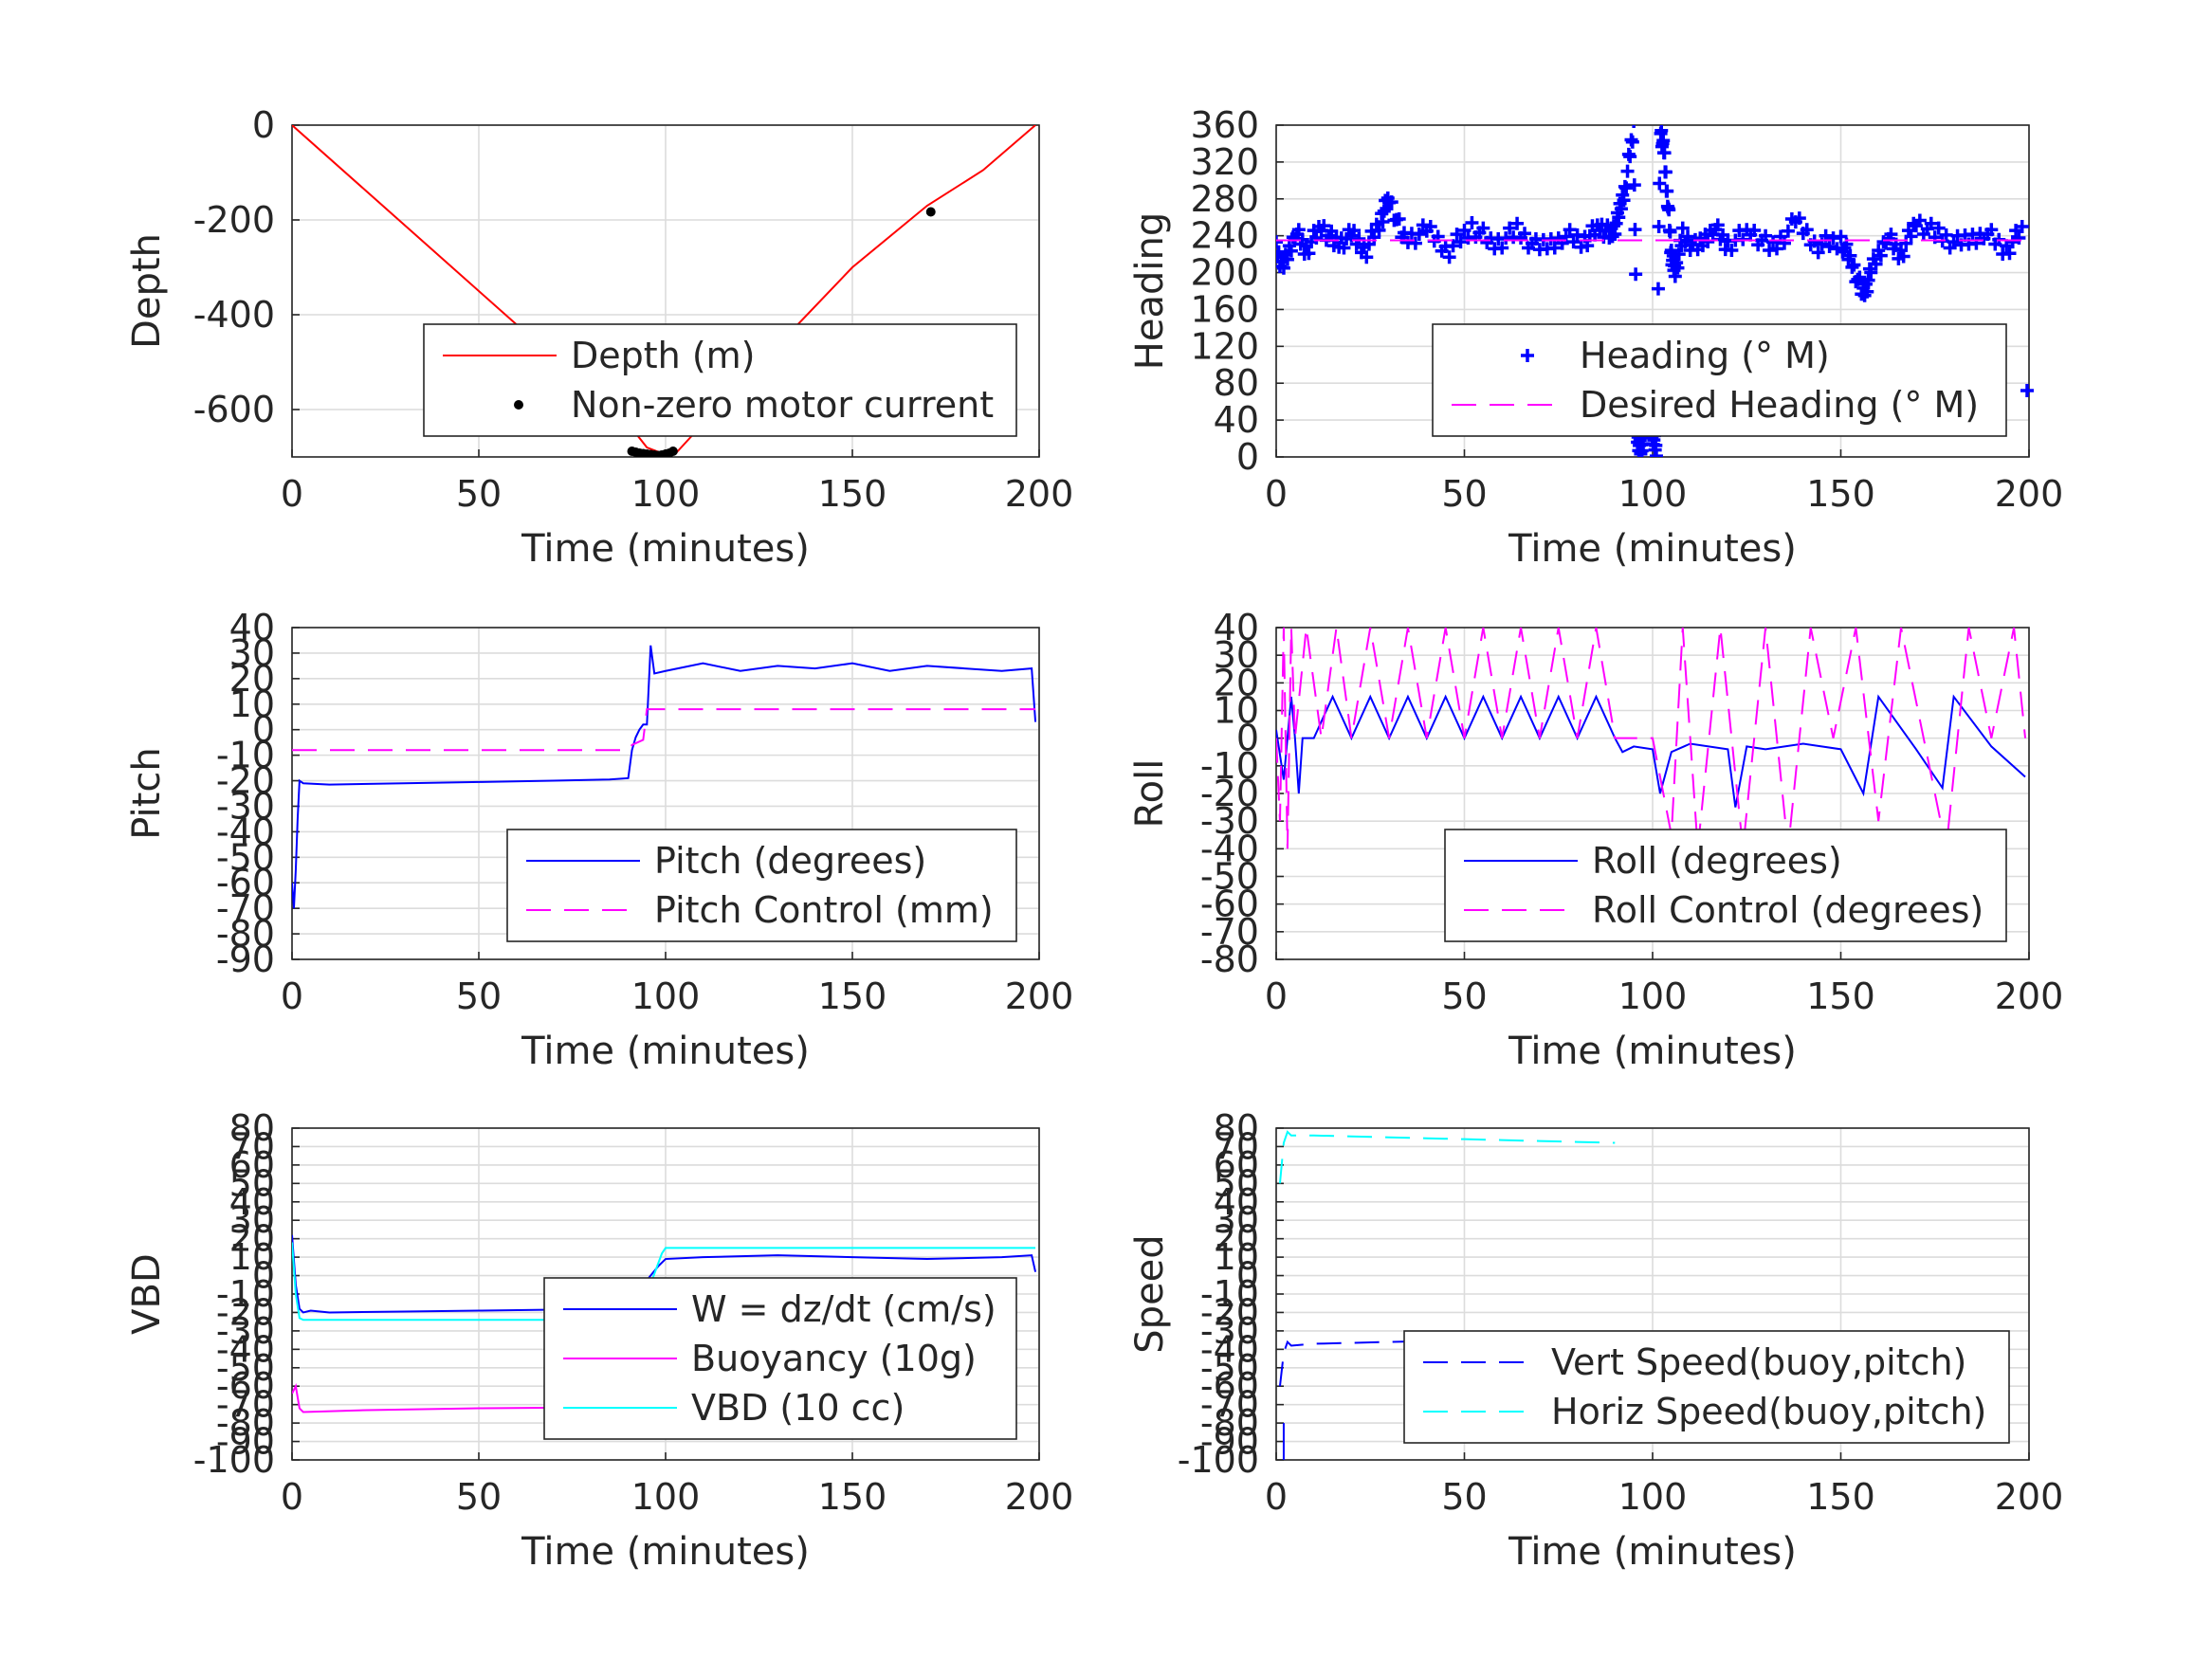 This screenshot has width=2212, height=1659. Describe the element at coordinates (1224, 125) in the screenshot. I see `y-tick-label: 360` at that location.